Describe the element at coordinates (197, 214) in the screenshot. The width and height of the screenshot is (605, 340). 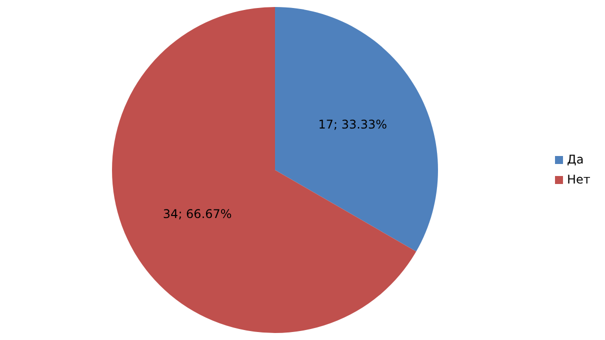
I see `data-label: 34; 66.67%` at that location.